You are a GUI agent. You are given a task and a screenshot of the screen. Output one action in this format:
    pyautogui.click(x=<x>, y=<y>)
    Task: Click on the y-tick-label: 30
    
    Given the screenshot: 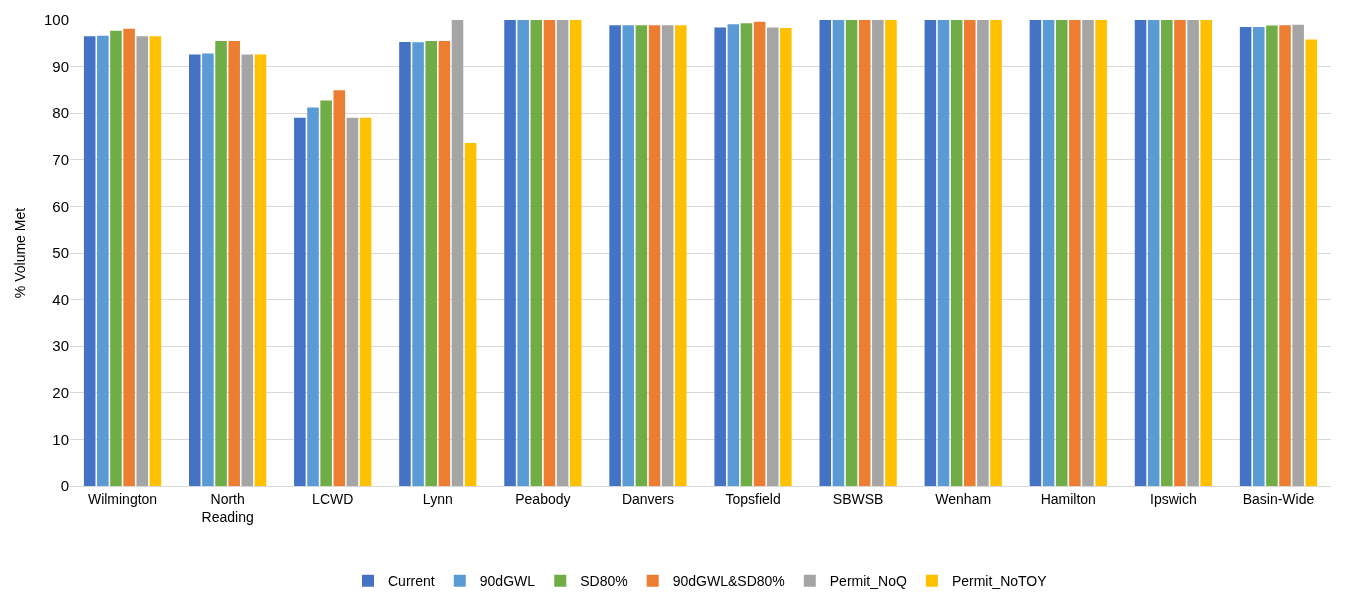 What is the action you would take?
    pyautogui.click(x=60, y=346)
    